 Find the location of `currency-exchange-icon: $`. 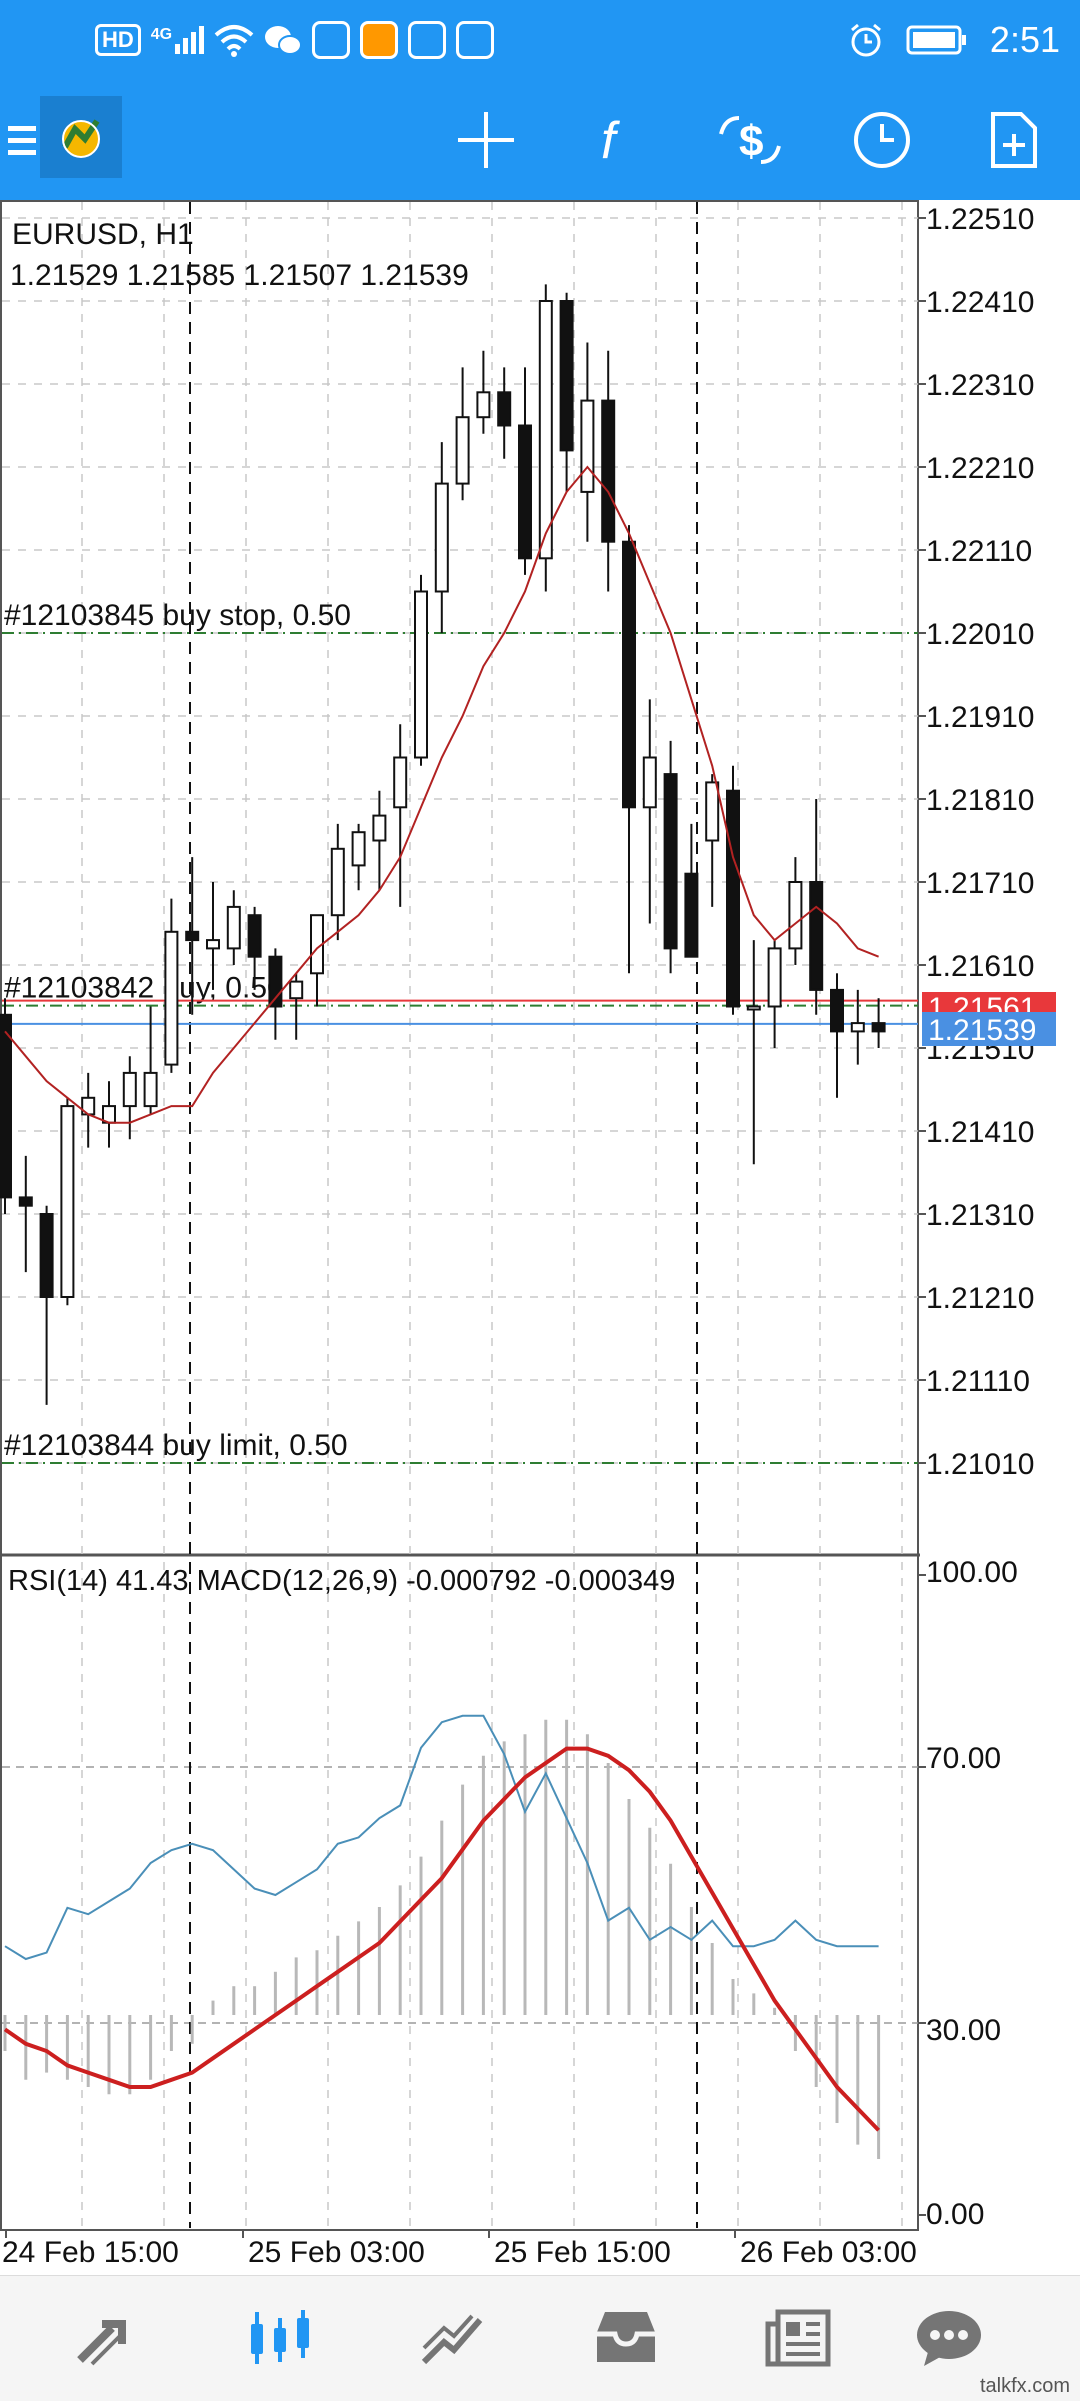

currency-exchange-icon: $ is located at coordinates (750, 141).